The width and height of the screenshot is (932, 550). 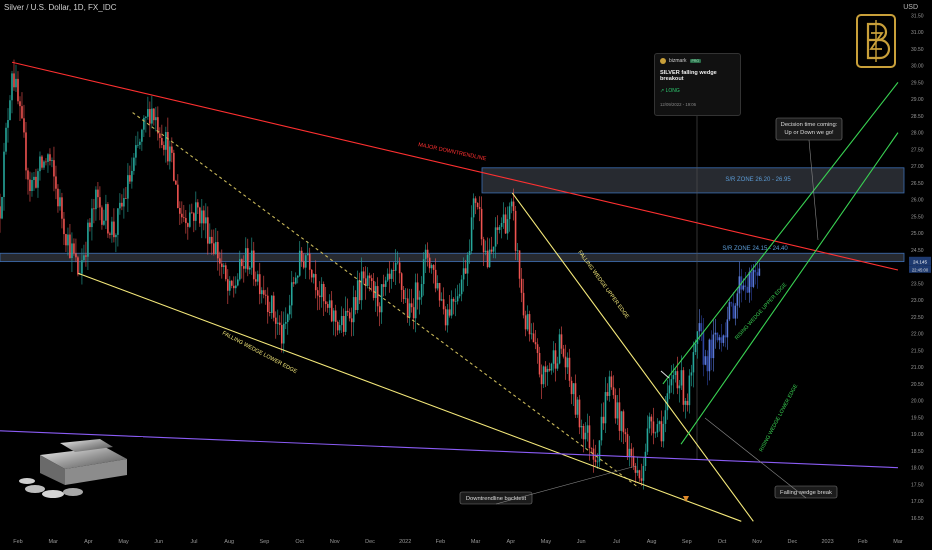 I want to click on x-tick-label: Jun, so click(x=158, y=542).